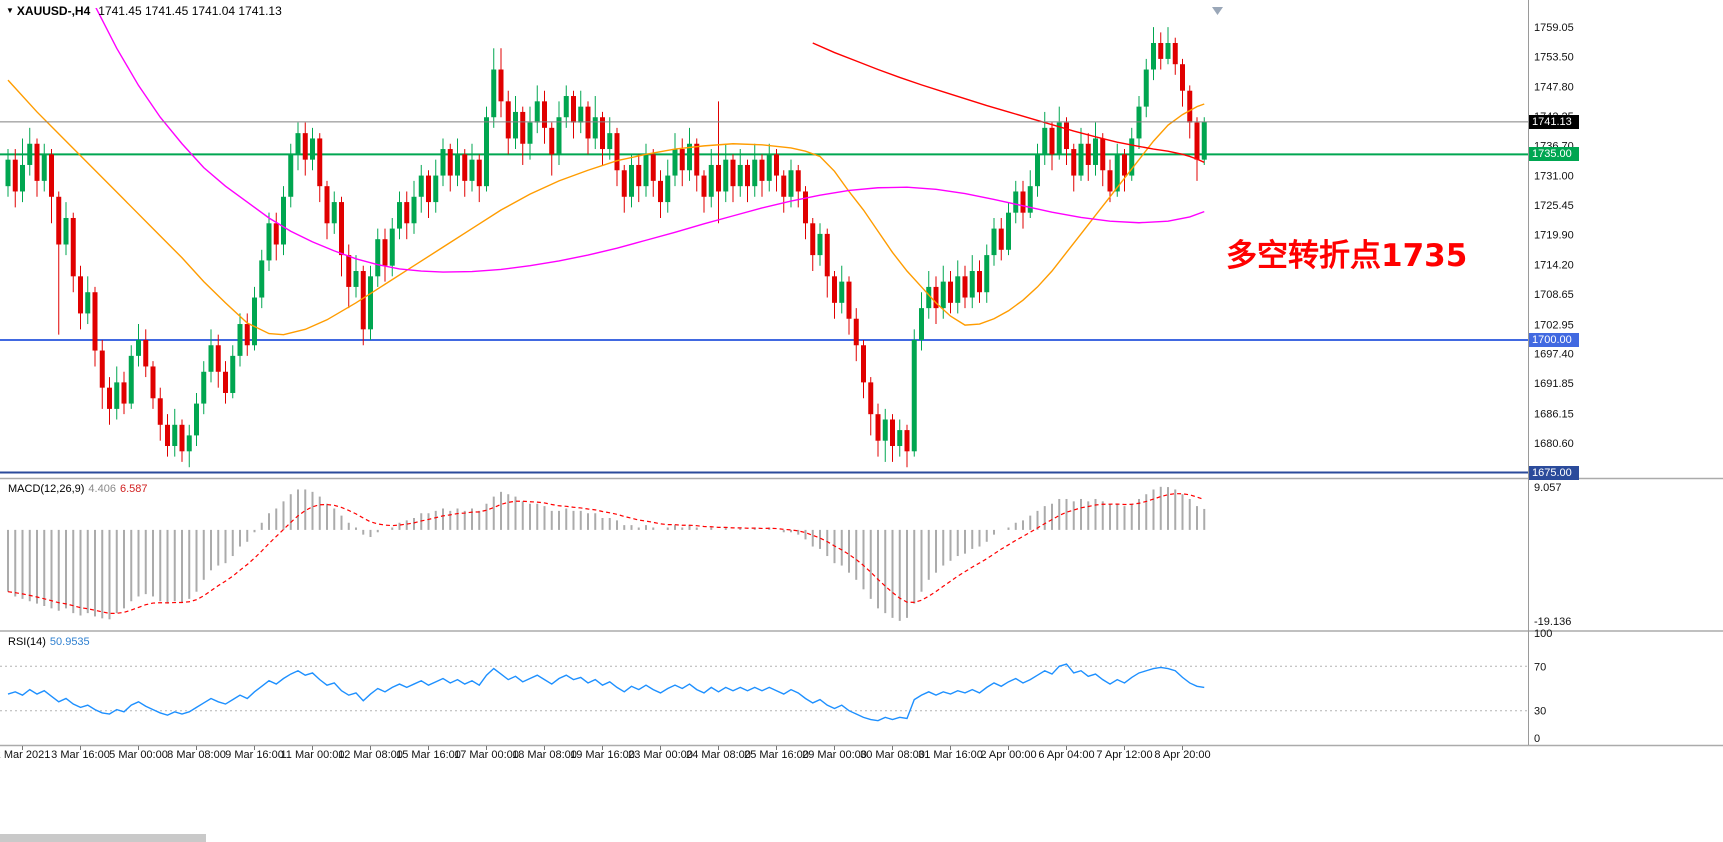 This screenshot has height=842, width=1723. I want to click on price-tick-label: 1697.40, so click(1554, 355).